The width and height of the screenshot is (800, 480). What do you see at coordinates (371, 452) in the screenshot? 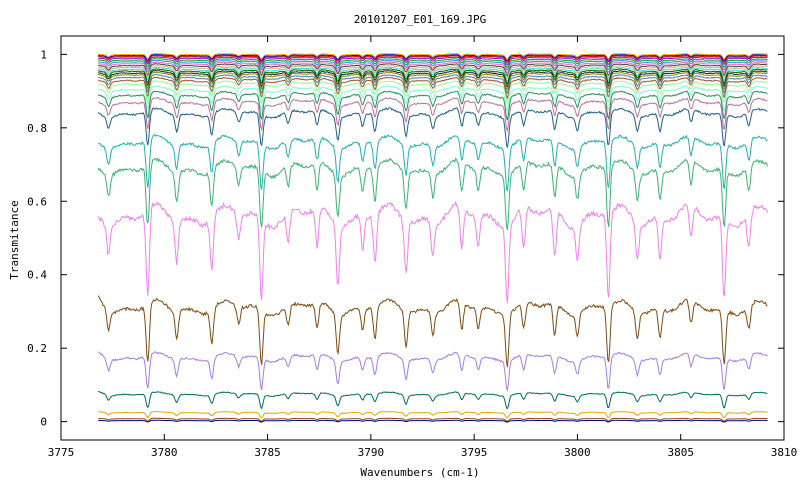
I see `x-tick-label: 3790` at bounding box center [371, 452].